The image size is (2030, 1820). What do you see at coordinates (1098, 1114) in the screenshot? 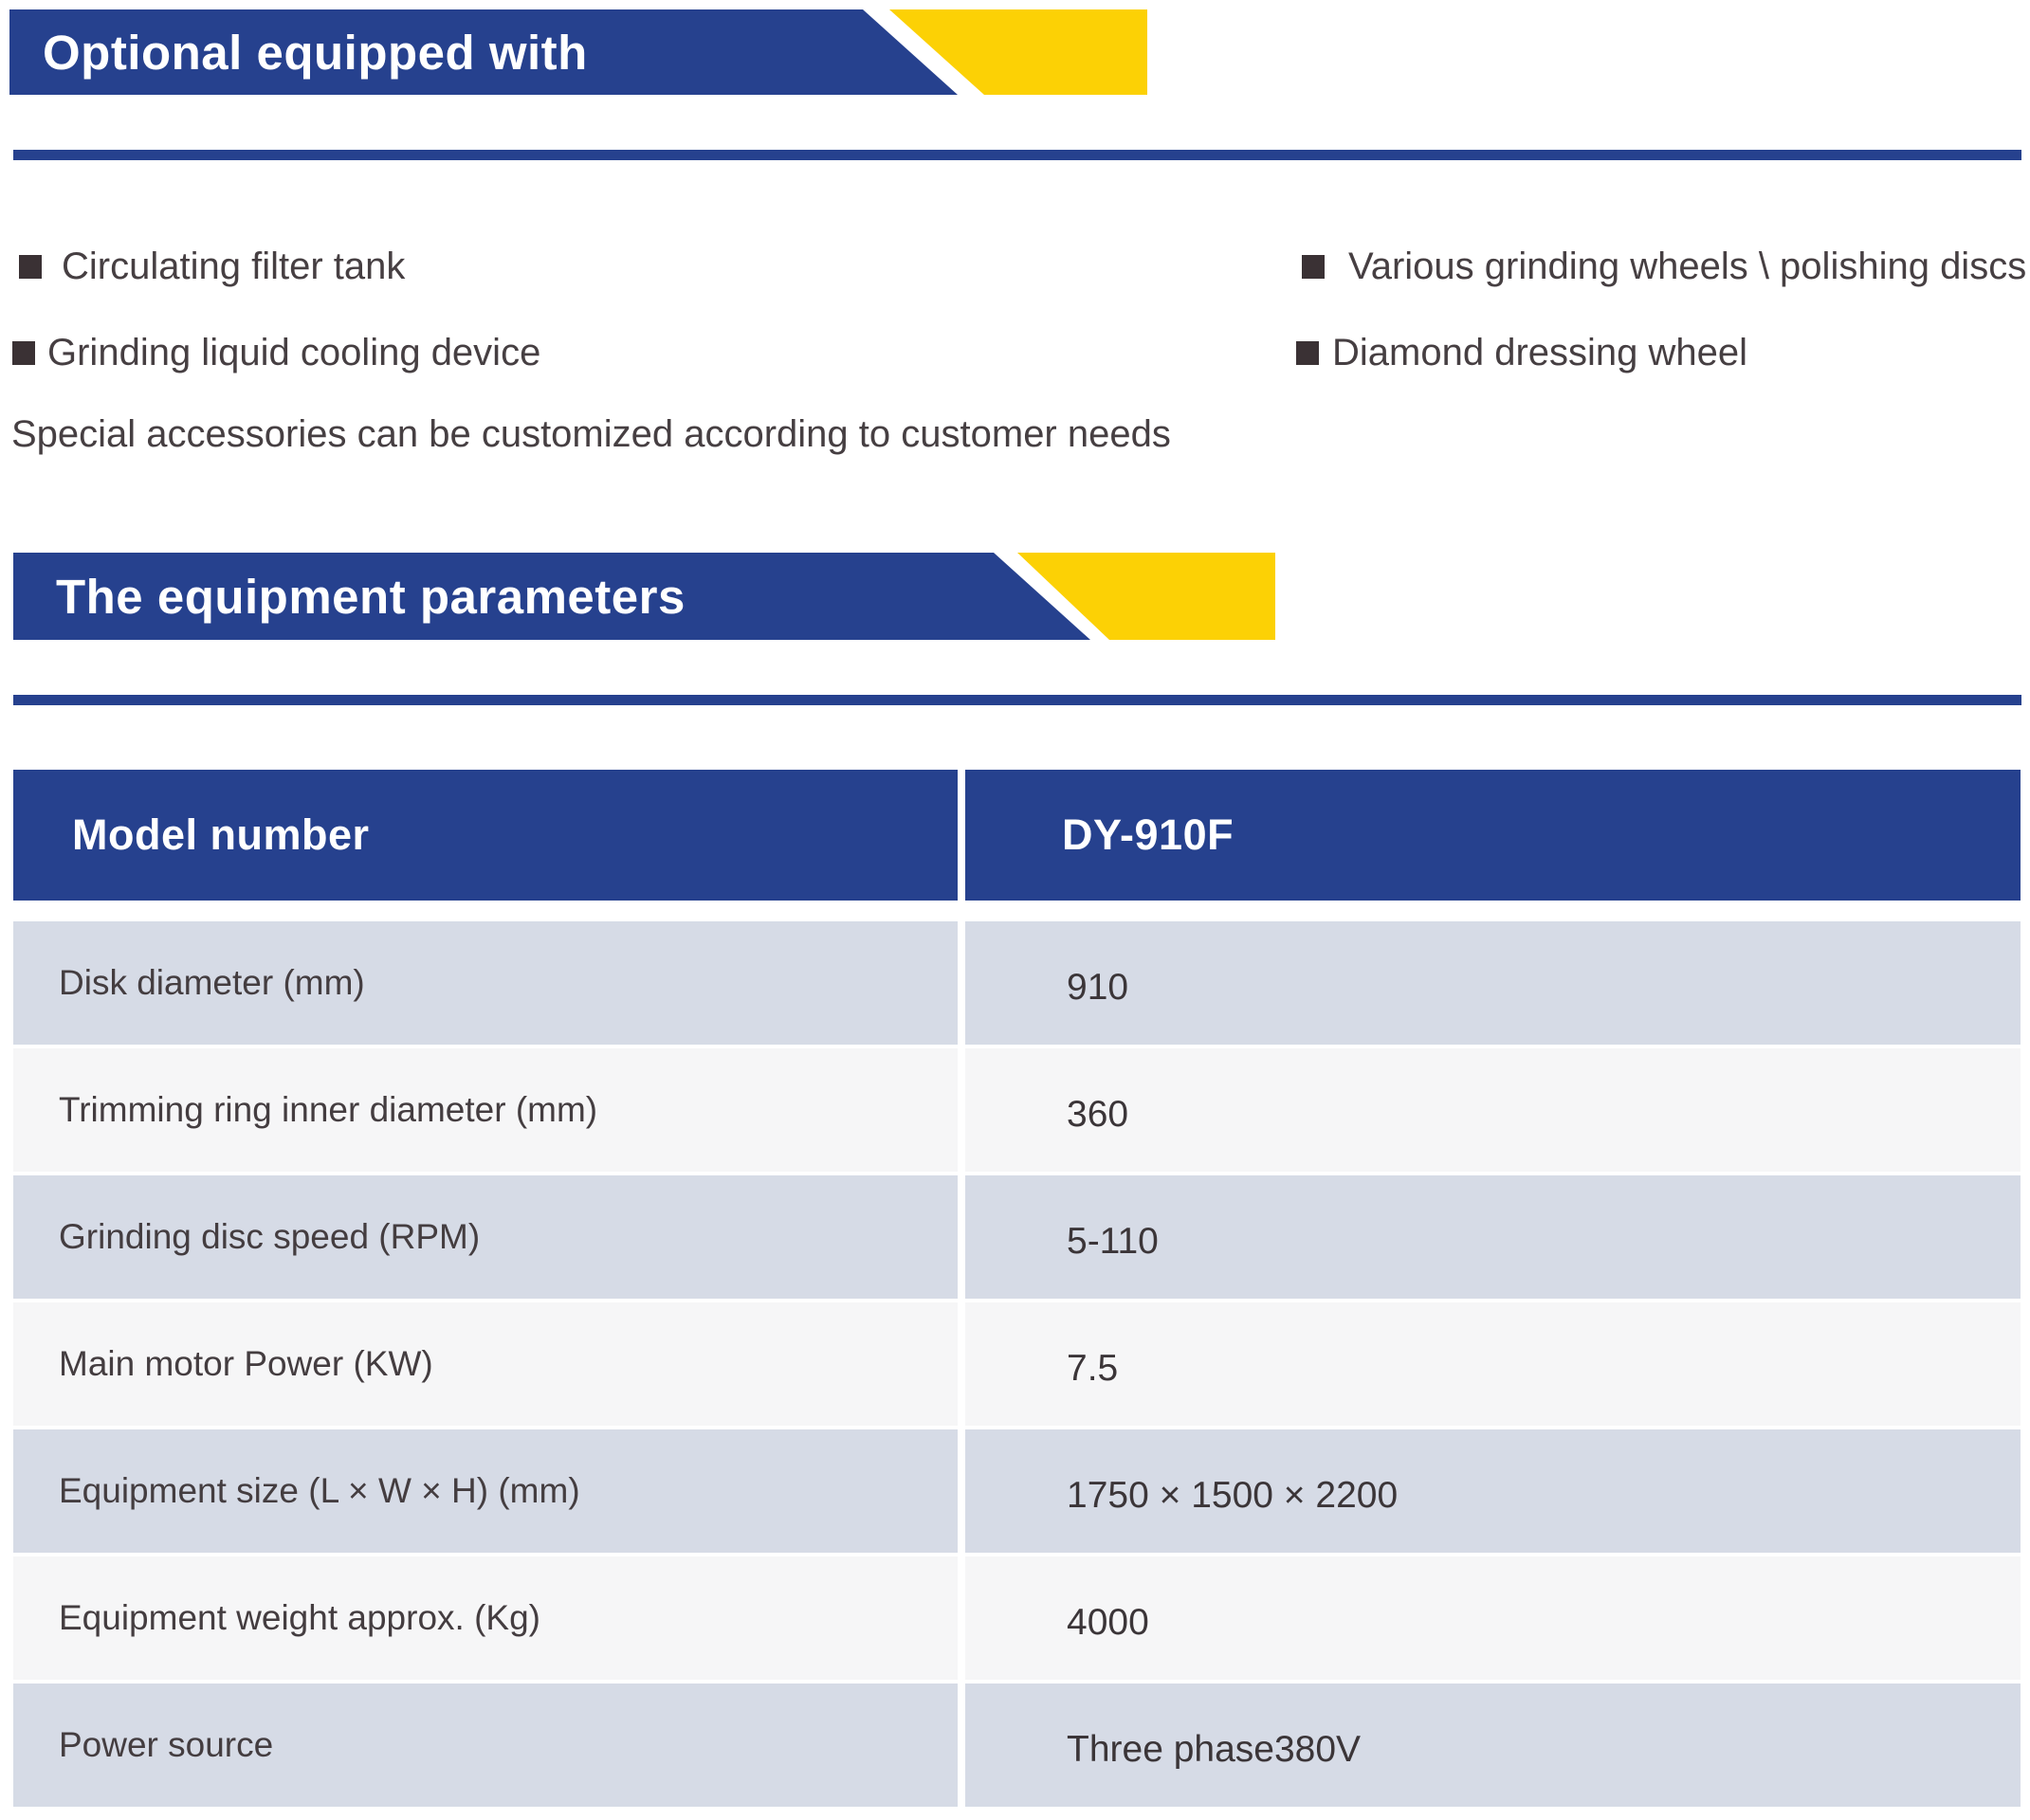
I see `row-value: 360` at bounding box center [1098, 1114].